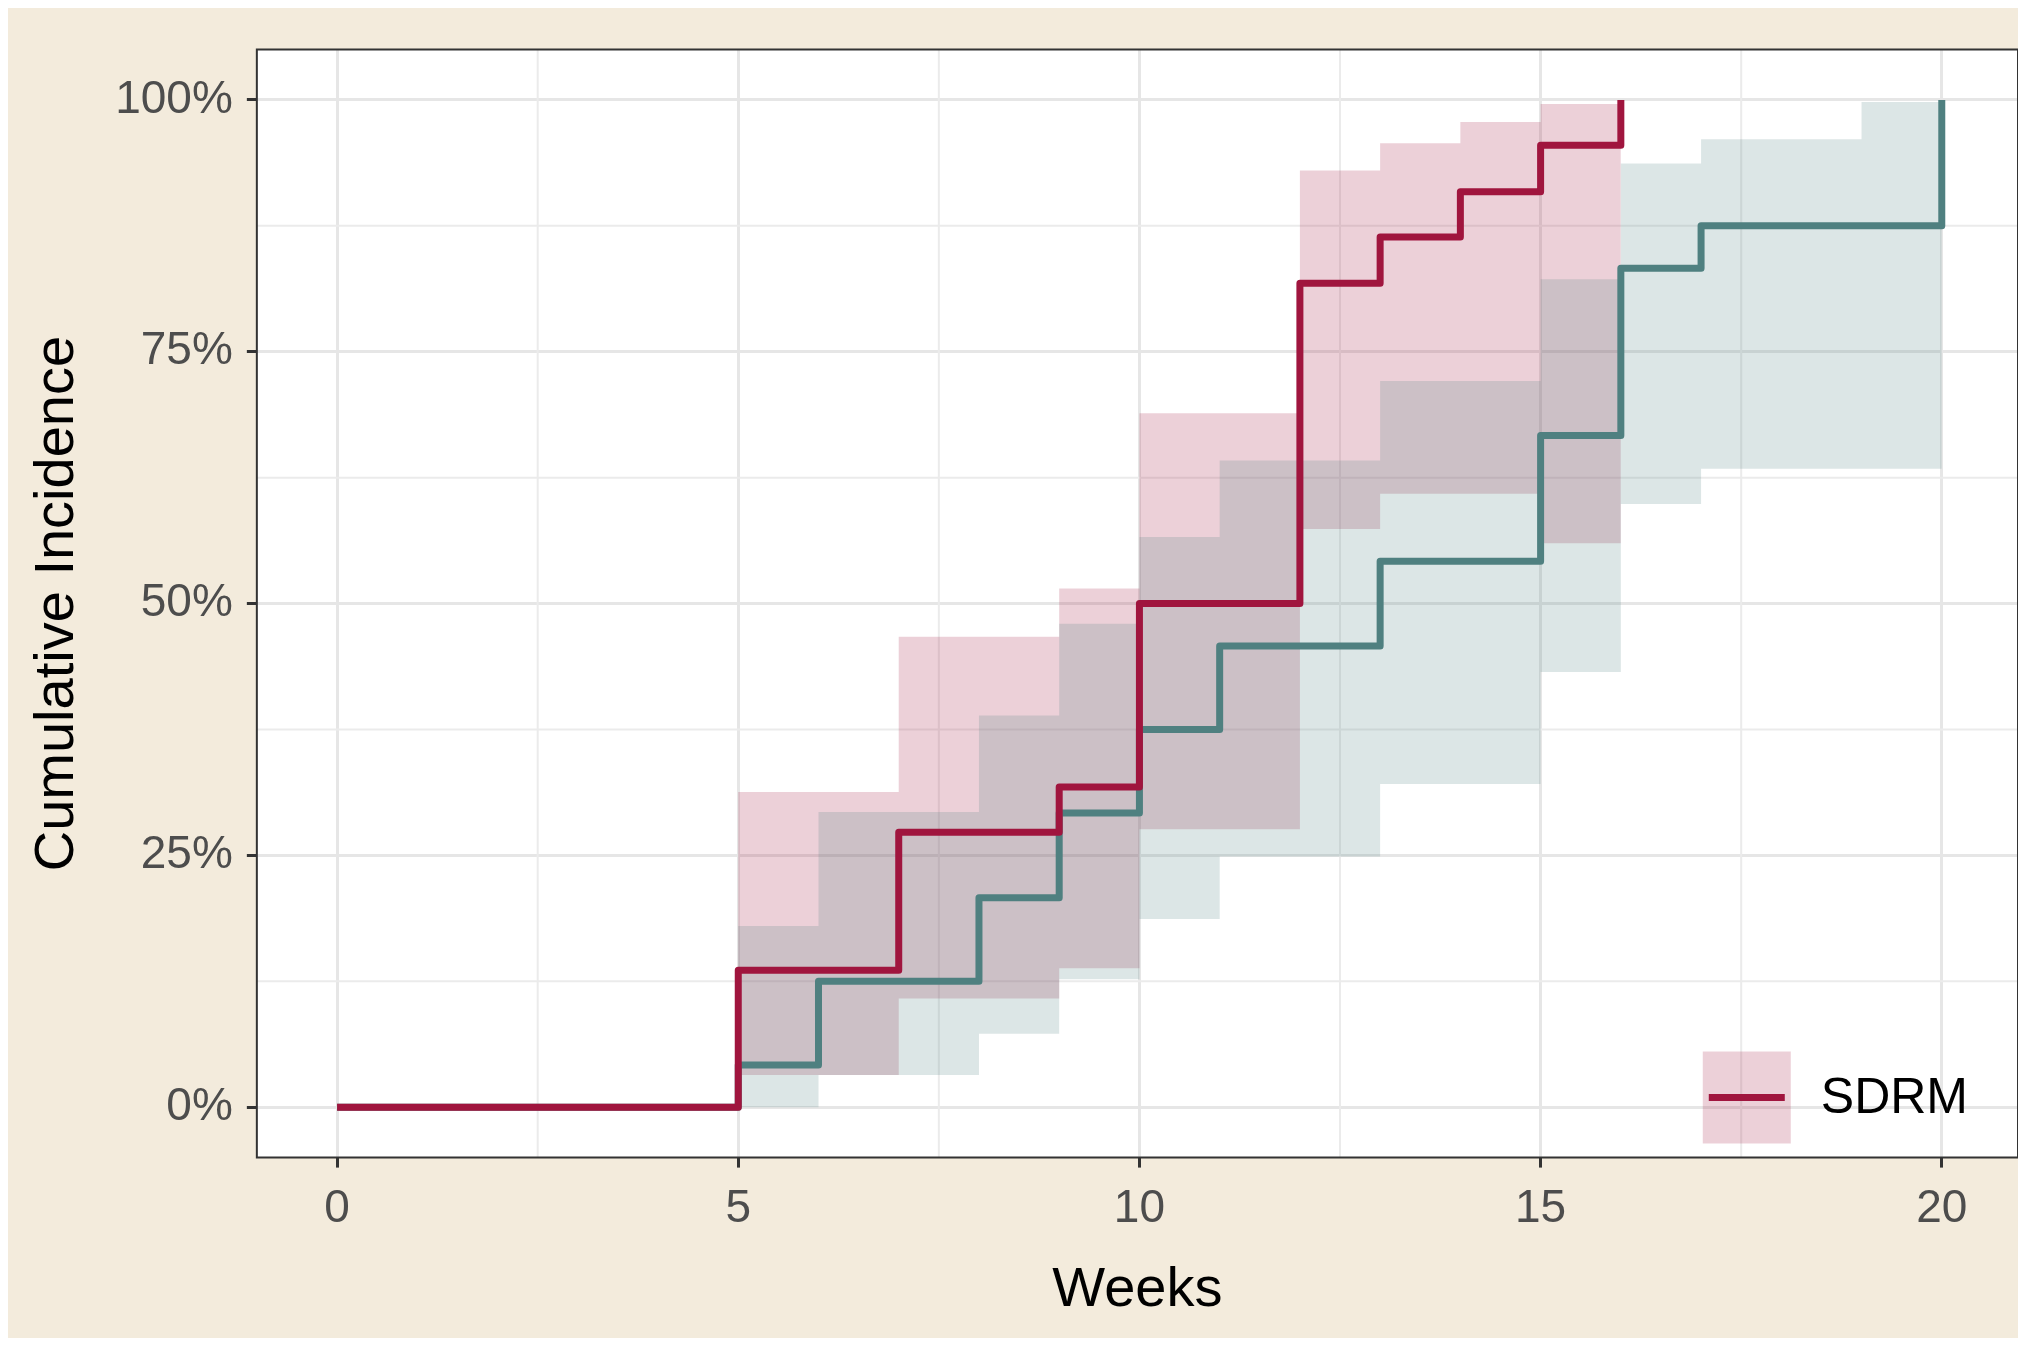 This screenshot has width=2032, height=1351. Describe the element at coordinates (1139, 1205) in the screenshot. I see `x-tick-label: 10` at that location.